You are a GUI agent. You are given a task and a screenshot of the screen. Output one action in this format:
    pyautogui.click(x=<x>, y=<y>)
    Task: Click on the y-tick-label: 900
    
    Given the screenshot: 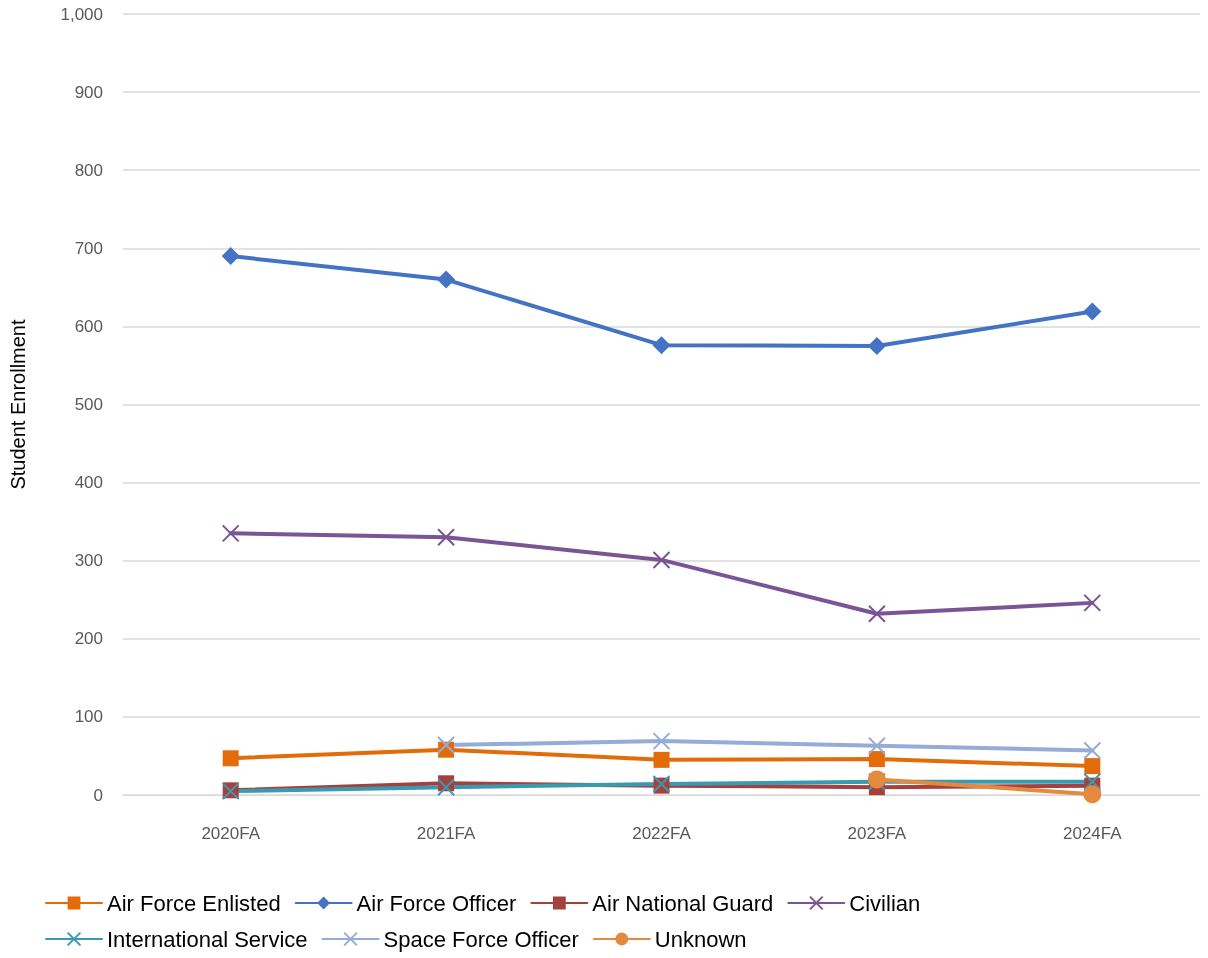 What is the action you would take?
    pyautogui.click(x=88, y=92)
    